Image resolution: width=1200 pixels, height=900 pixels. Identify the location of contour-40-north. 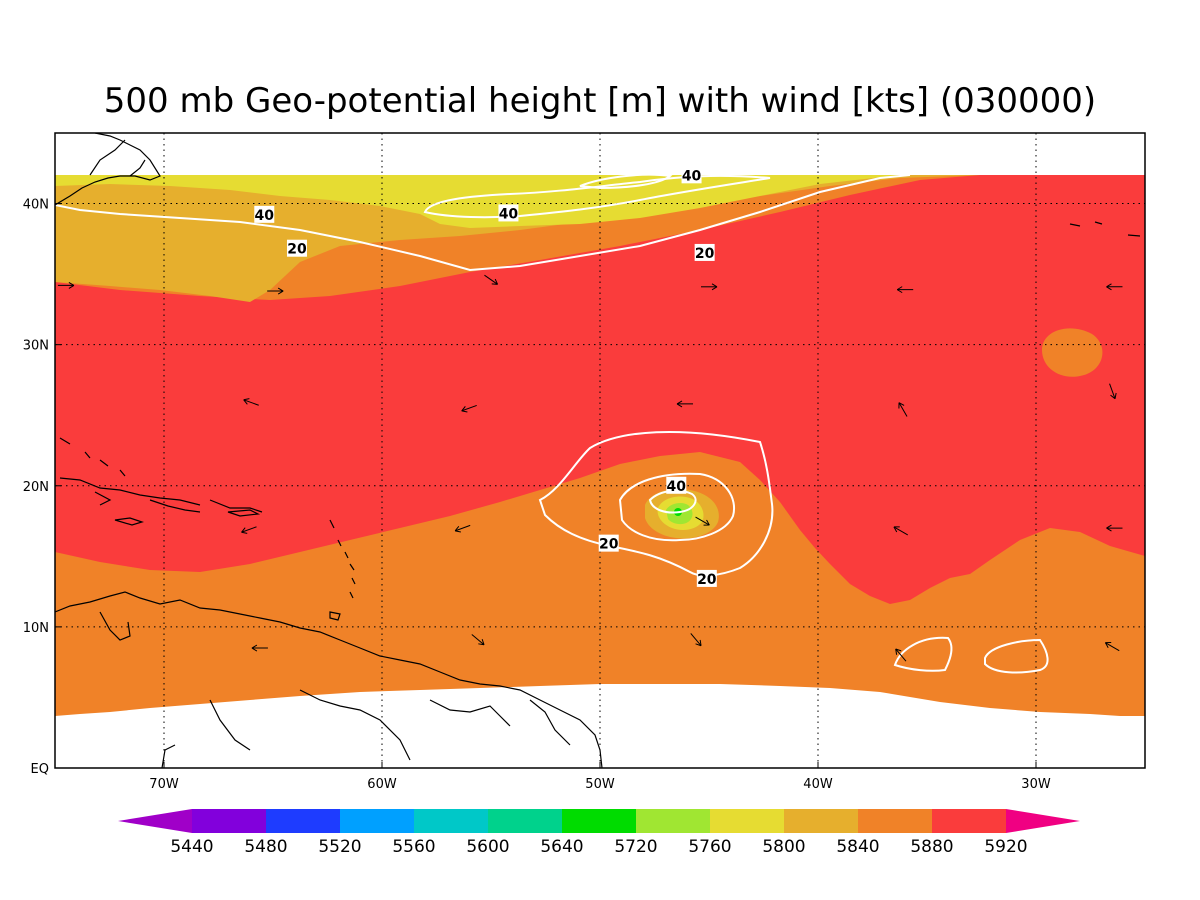
(597, 196).